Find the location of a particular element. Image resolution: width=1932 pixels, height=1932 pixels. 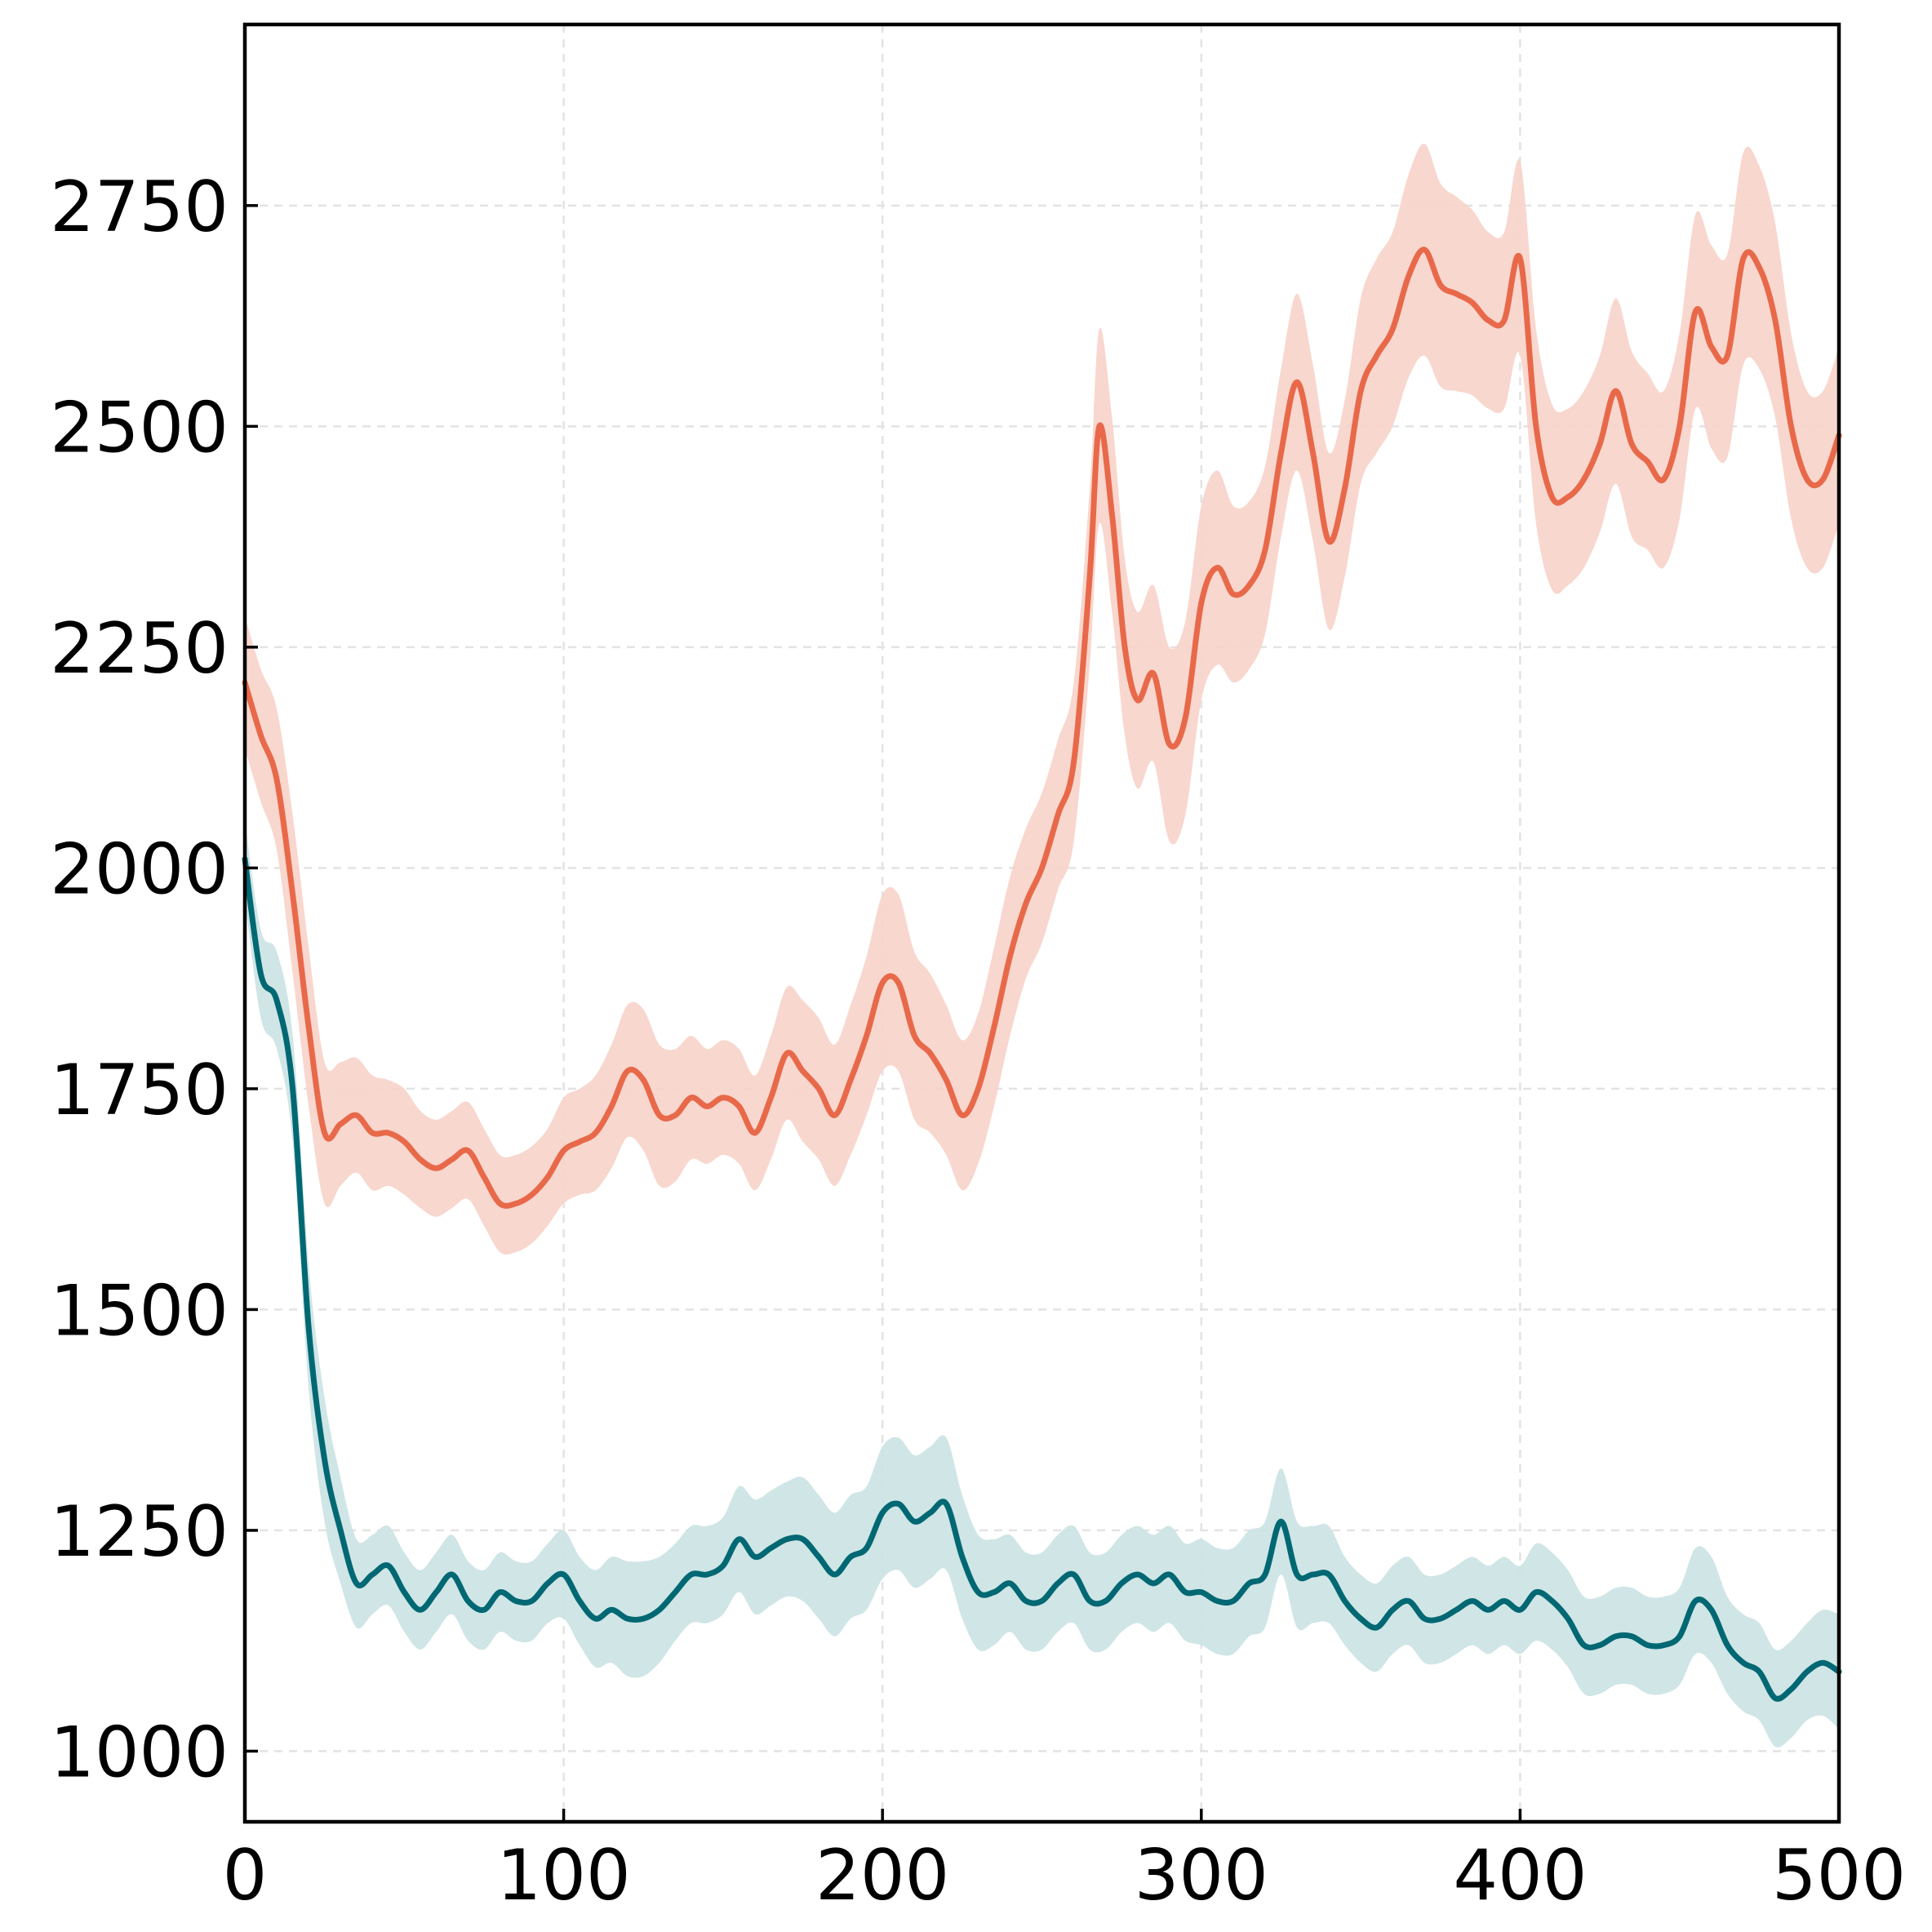

y-tick-label: 2250 is located at coordinates (139, 649).